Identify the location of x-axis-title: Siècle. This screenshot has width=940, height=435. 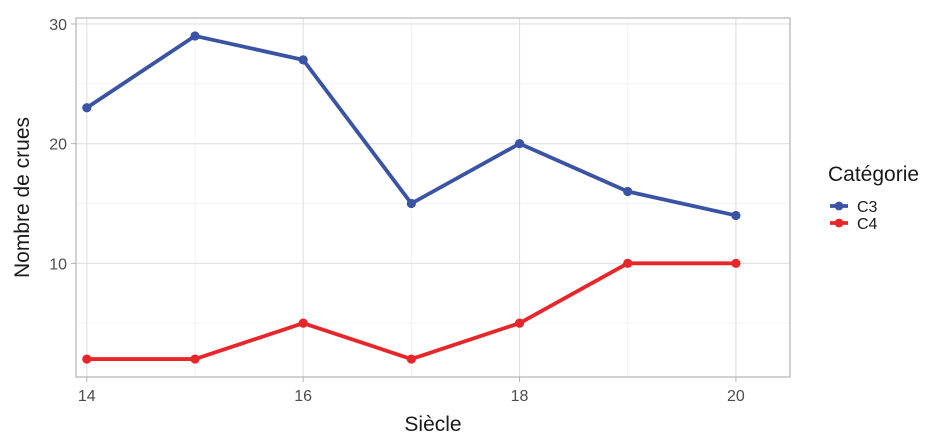
(432, 424).